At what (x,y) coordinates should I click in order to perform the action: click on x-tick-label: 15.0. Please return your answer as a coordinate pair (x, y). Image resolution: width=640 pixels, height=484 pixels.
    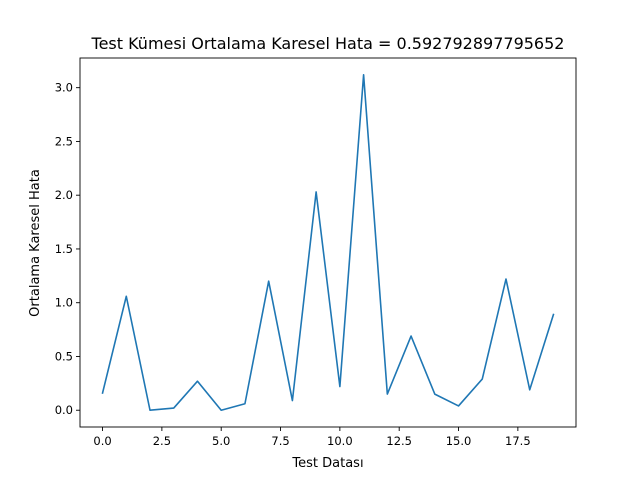
    Looking at the image, I should click on (459, 441).